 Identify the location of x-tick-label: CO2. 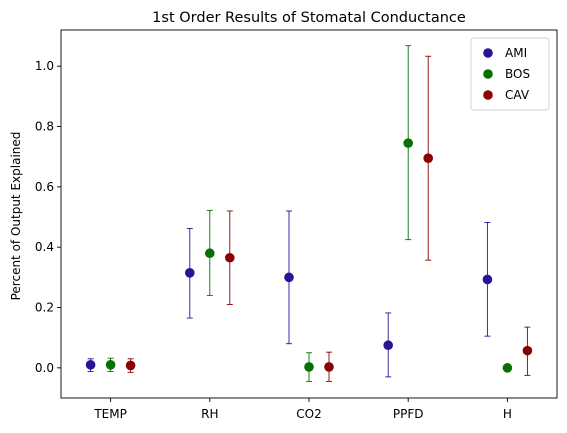
(308, 414).